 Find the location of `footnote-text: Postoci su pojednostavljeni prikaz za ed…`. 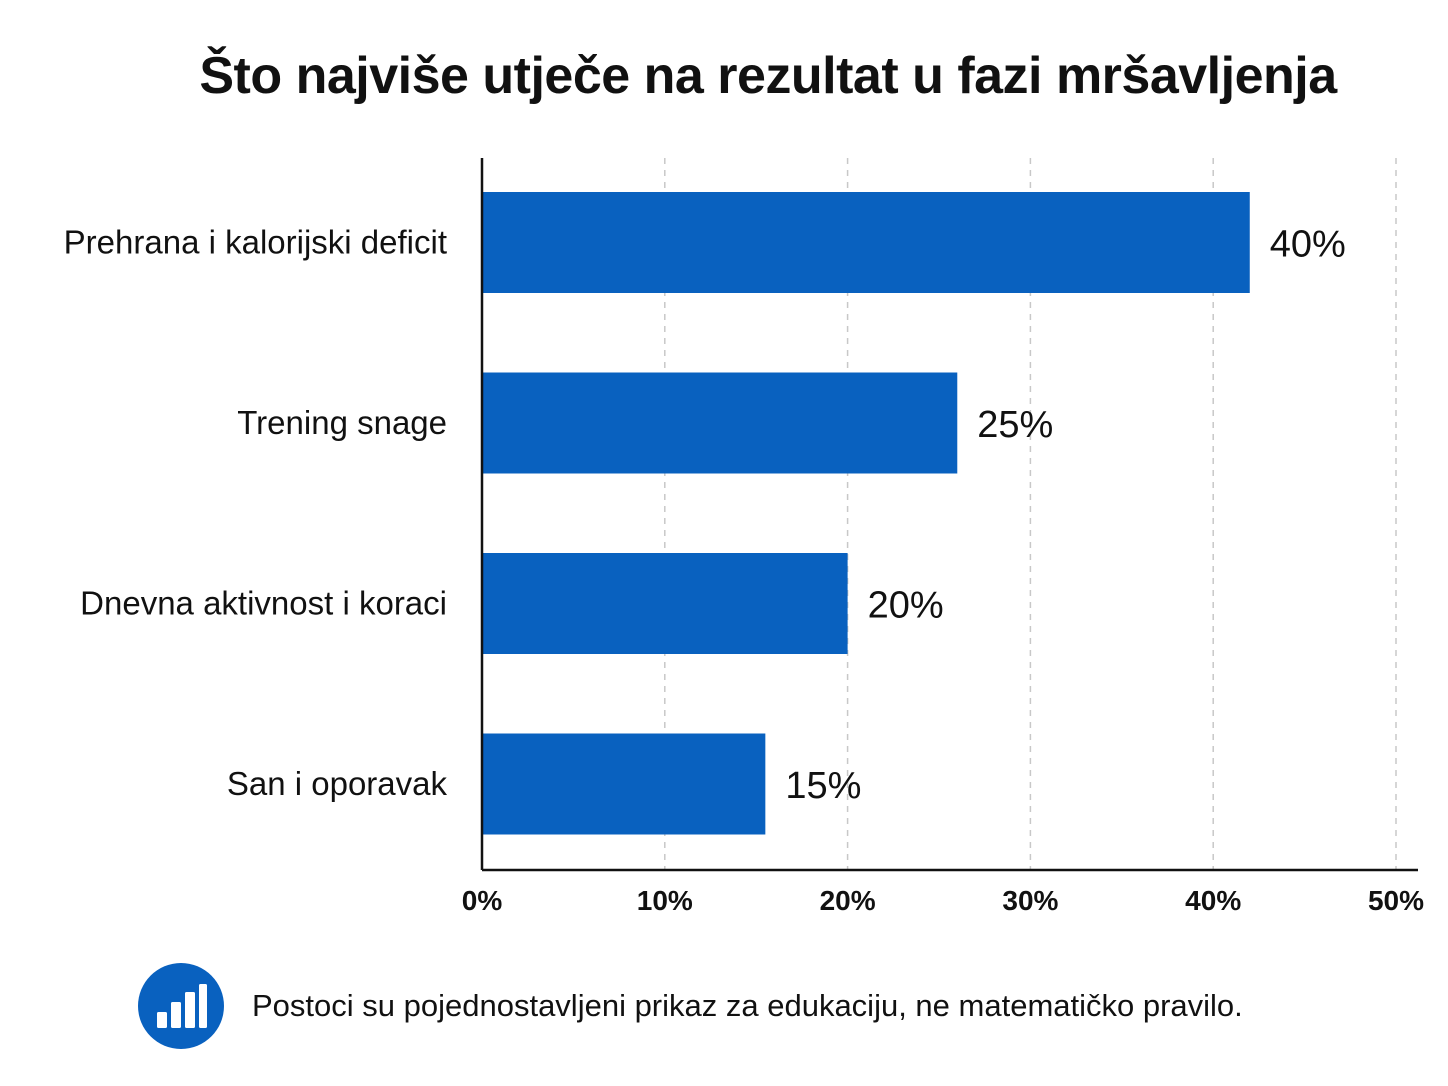

footnote-text: Postoci su pojednostavljeni prikaz za ed… is located at coordinates (747, 1005).